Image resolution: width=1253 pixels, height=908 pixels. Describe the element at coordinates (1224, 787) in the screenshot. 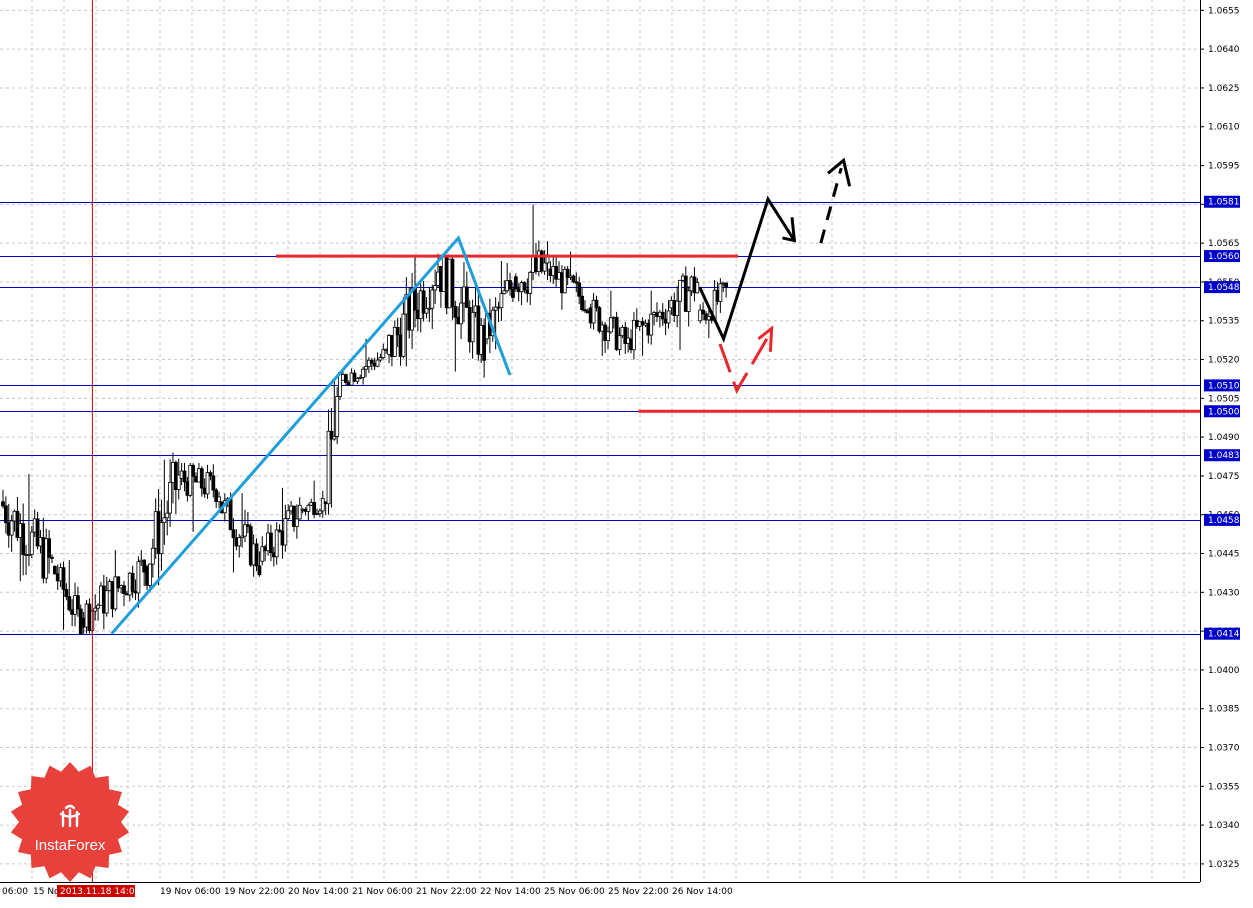

I see `y-tick-label: 1.0355` at that location.